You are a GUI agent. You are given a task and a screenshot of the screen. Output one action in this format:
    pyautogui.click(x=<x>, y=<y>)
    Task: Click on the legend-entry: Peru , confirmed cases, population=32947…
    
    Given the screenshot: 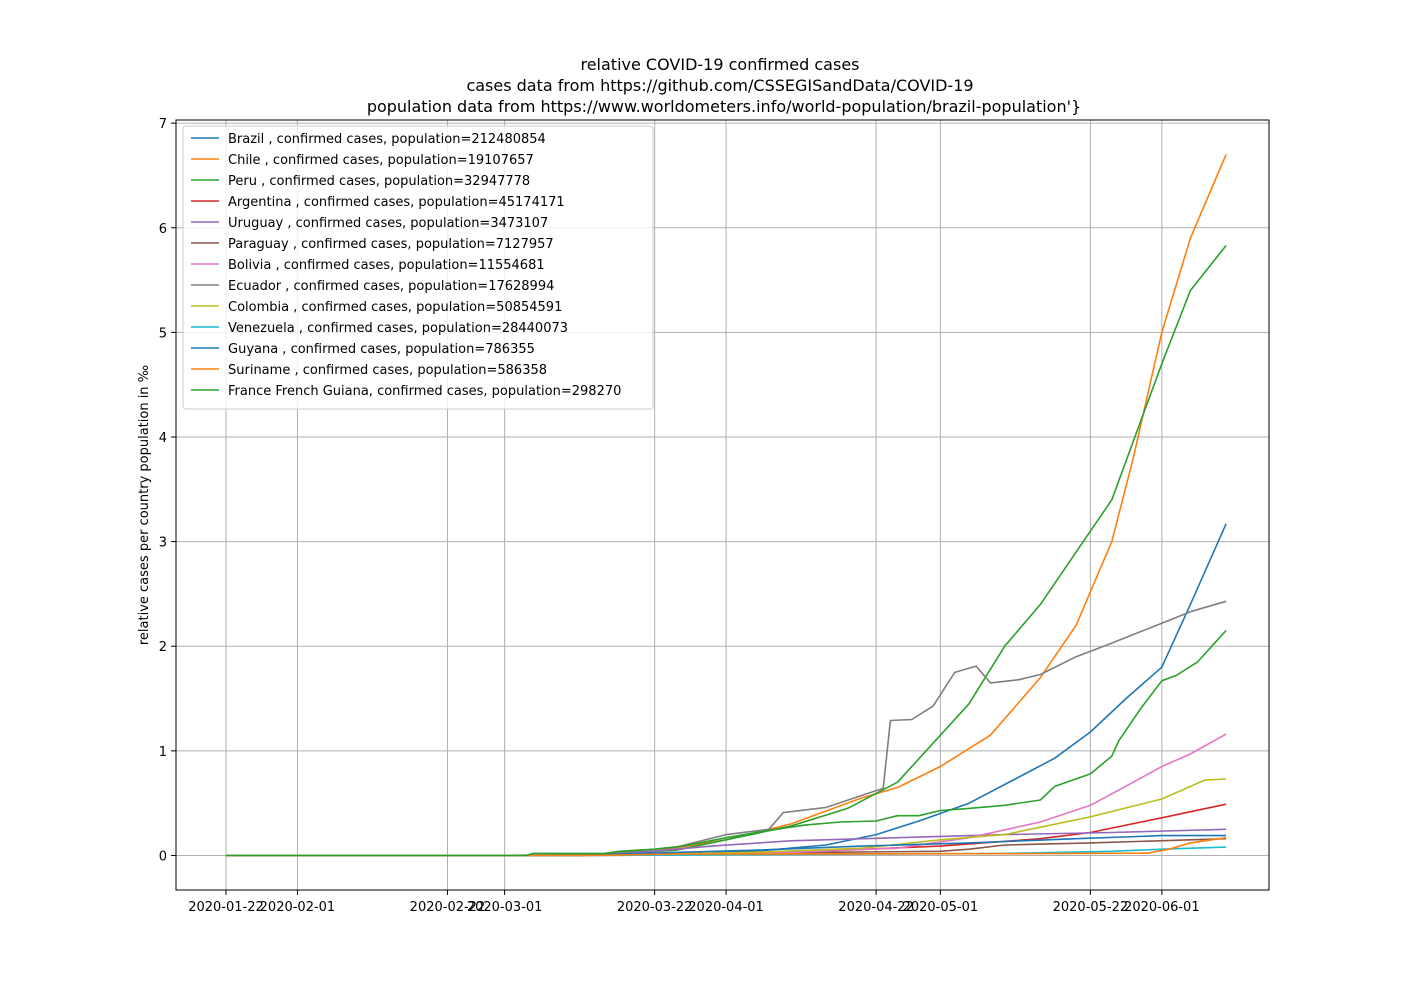 What is the action you would take?
    pyautogui.click(x=379, y=181)
    